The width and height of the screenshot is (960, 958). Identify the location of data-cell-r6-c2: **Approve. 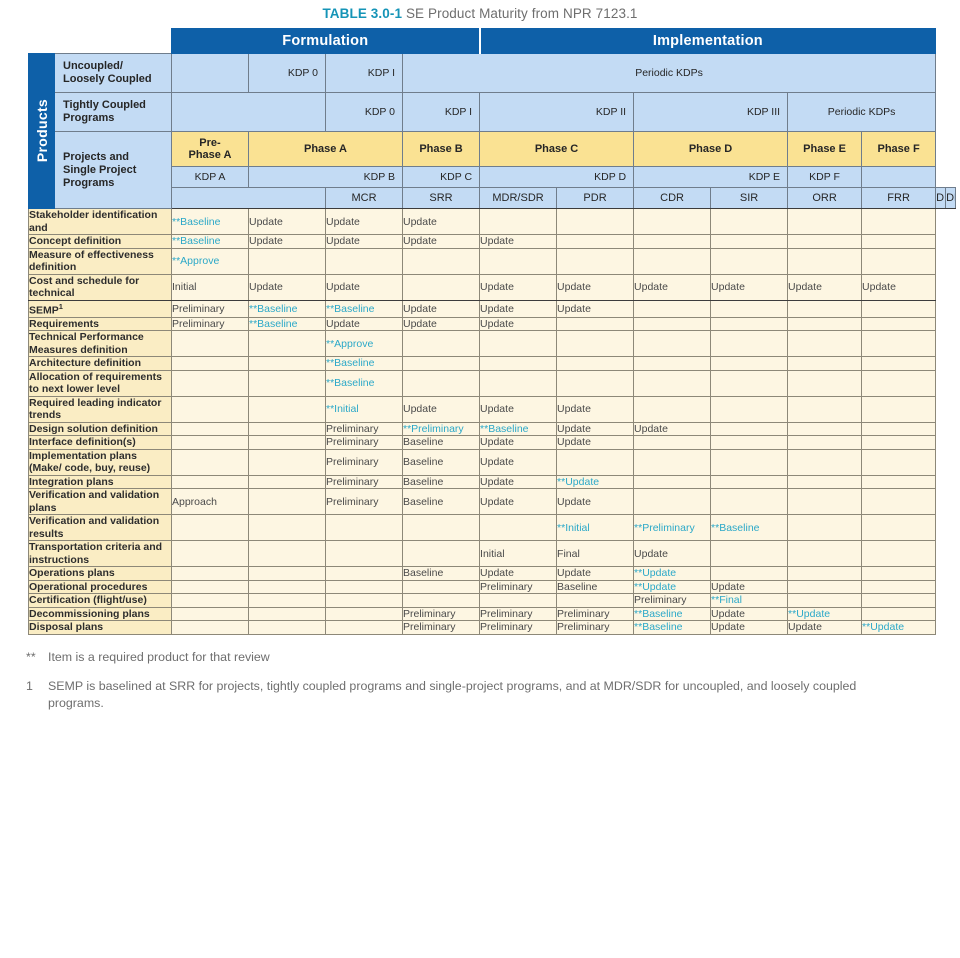
(364, 343).